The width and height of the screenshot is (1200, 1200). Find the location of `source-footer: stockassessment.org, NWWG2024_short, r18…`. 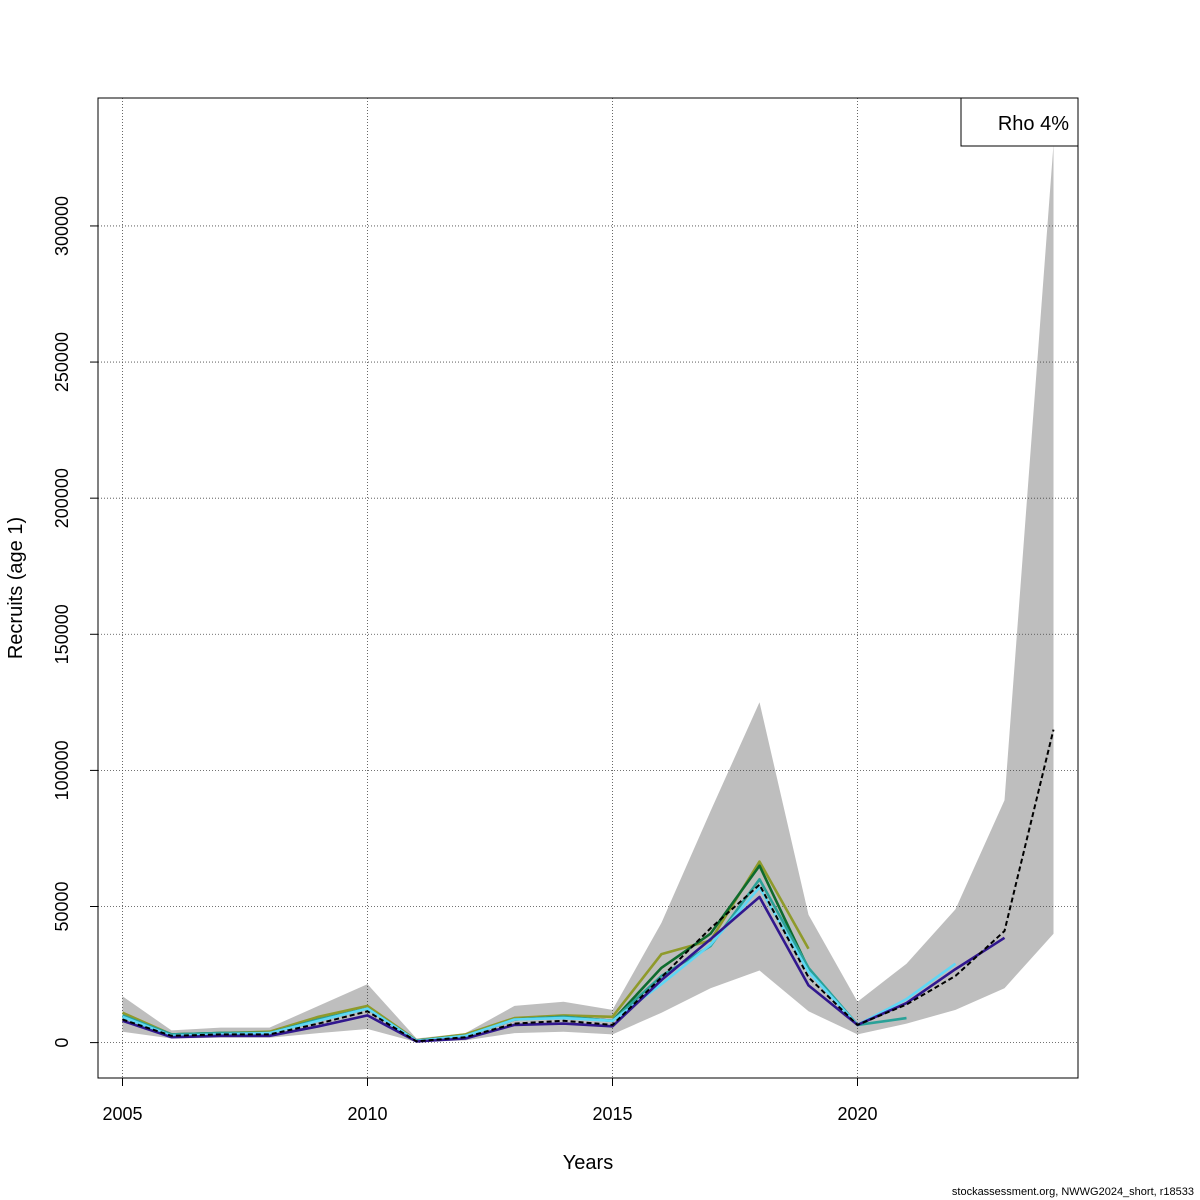

source-footer: stockassessment.org, NWWG2024_short, r18… is located at coordinates (1072, 1192).